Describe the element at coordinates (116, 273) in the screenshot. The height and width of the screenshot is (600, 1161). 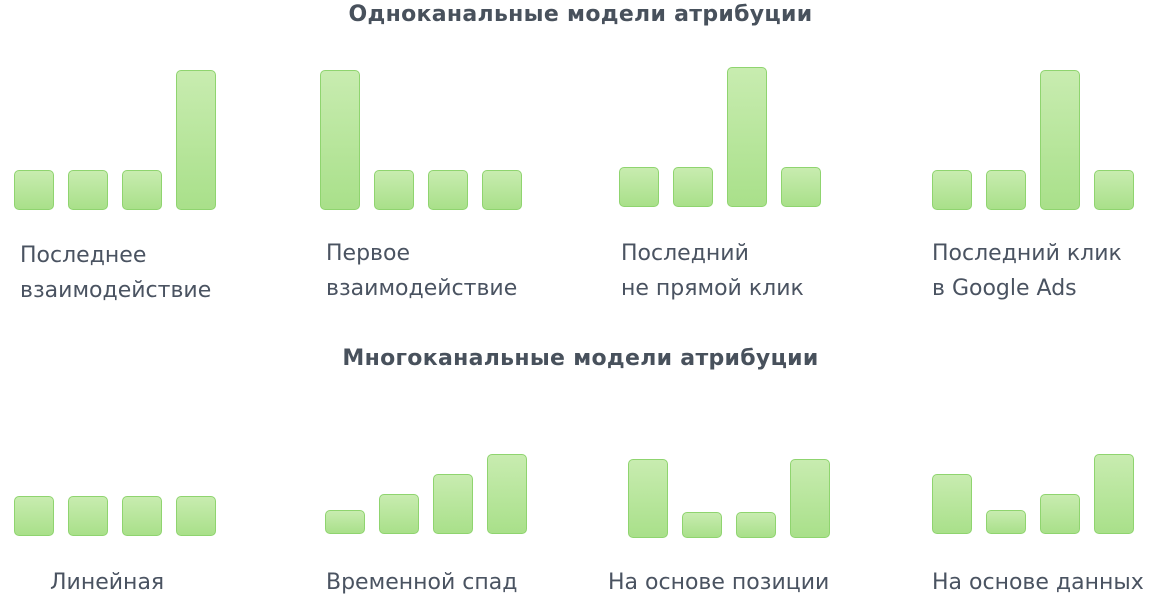
I see `model-label-last-interaction: Последнее взаимодействие` at that location.